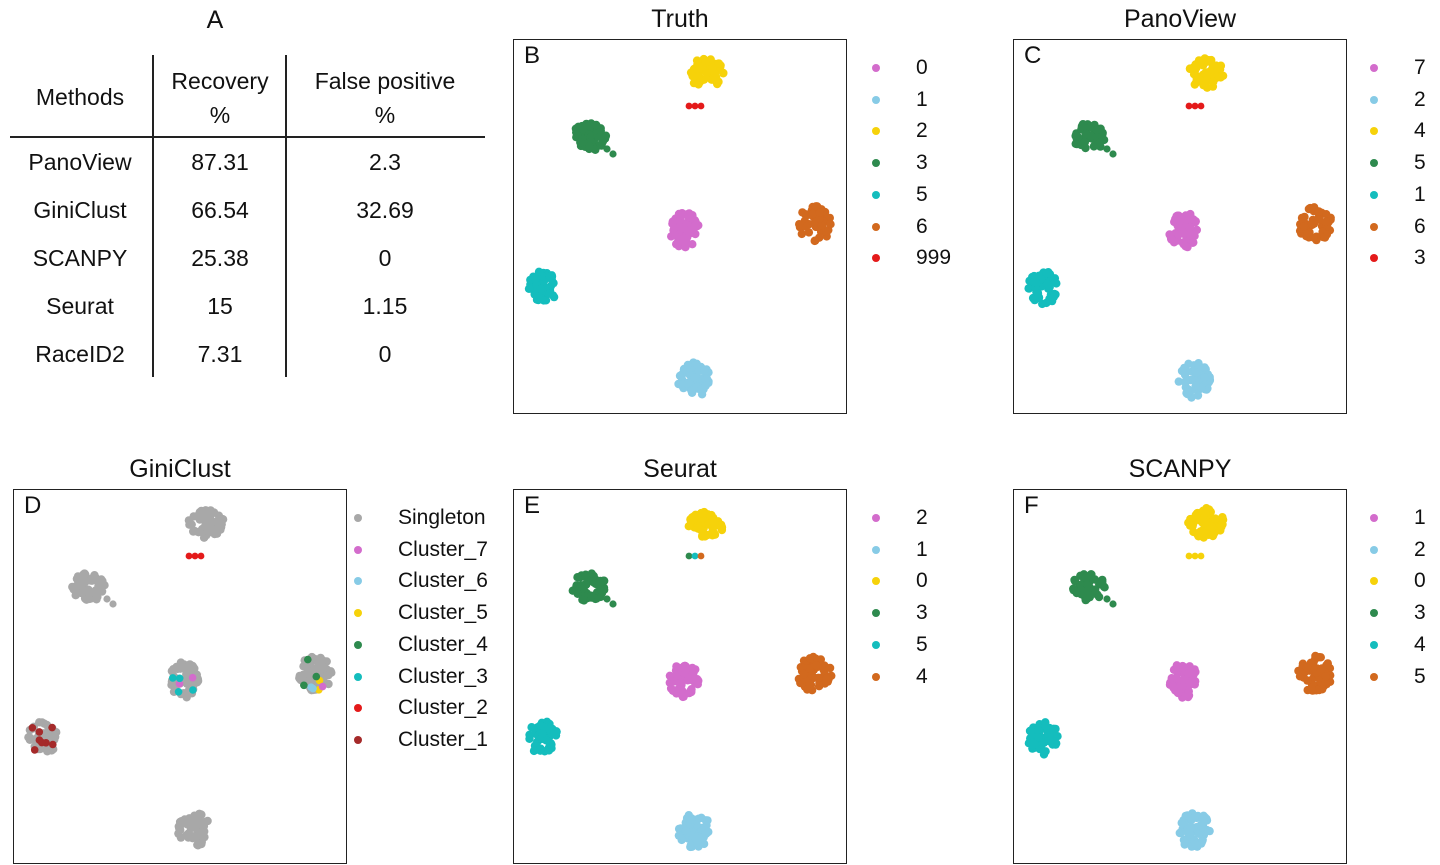  What do you see at coordinates (957, 68) in the screenshot?
I see `legend-entry: 0` at bounding box center [957, 68].